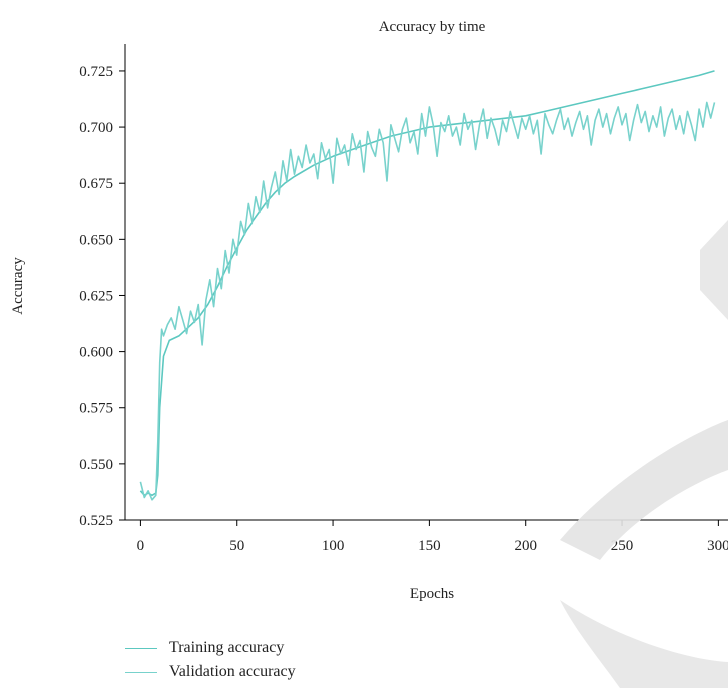 The height and width of the screenshot is (688, 728). I want to click on legend: Training accuracy Validation accuracy, so click(210, 660).